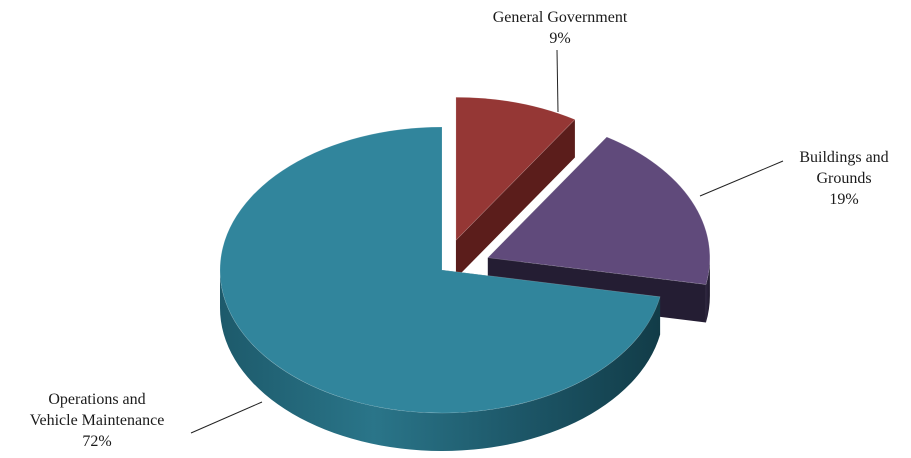 The height and width of the screenshot is (458, 911). I want to click on slice-name-line-2: Vehicle Maintenance, so click(97, 420).